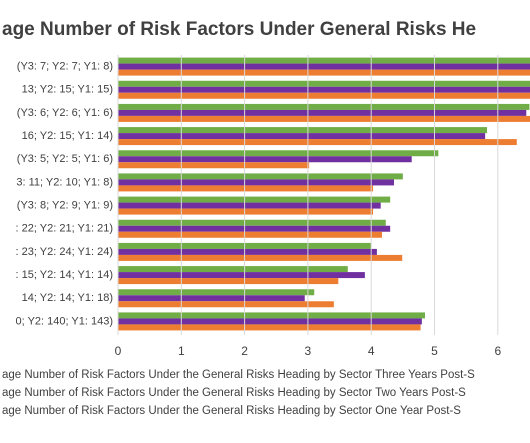 This screenshot has height=443, width=530. I want to click on y-tick-label: : 15; Y2: 14; Y1: 14), so click(64, 275).